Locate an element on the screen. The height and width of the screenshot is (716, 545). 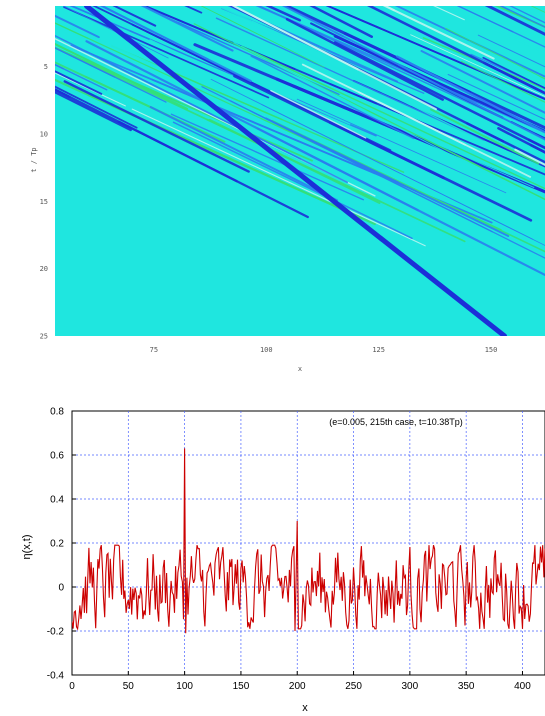
y-tick-label: 0.8 is located at coordinates (57, 412).